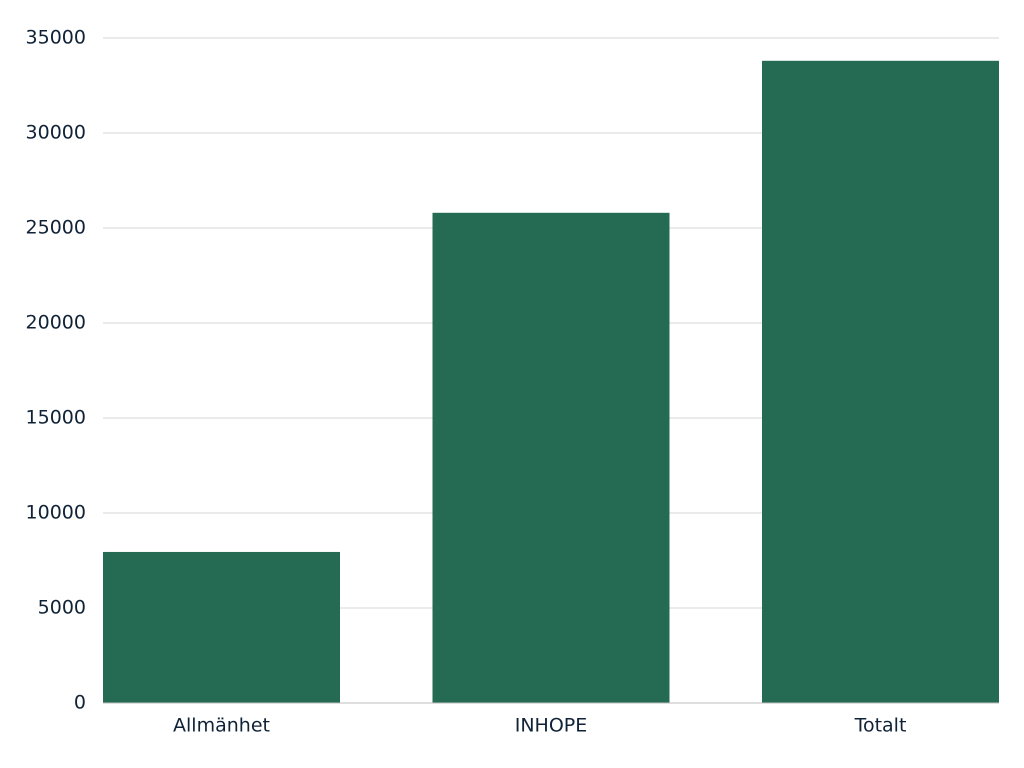  I want to click on x-tick-label: Allmänhet, so click(221, 726).